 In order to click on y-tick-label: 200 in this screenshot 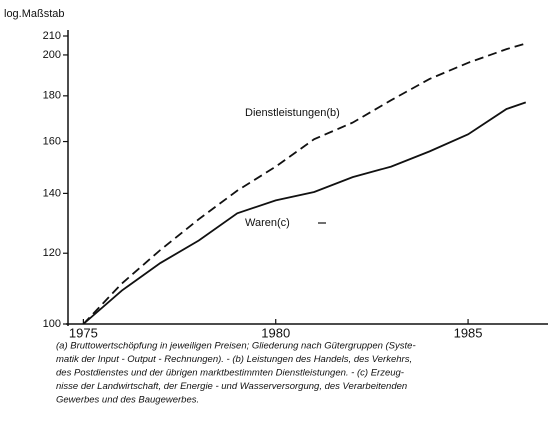, I will do `click(52, 55)`.